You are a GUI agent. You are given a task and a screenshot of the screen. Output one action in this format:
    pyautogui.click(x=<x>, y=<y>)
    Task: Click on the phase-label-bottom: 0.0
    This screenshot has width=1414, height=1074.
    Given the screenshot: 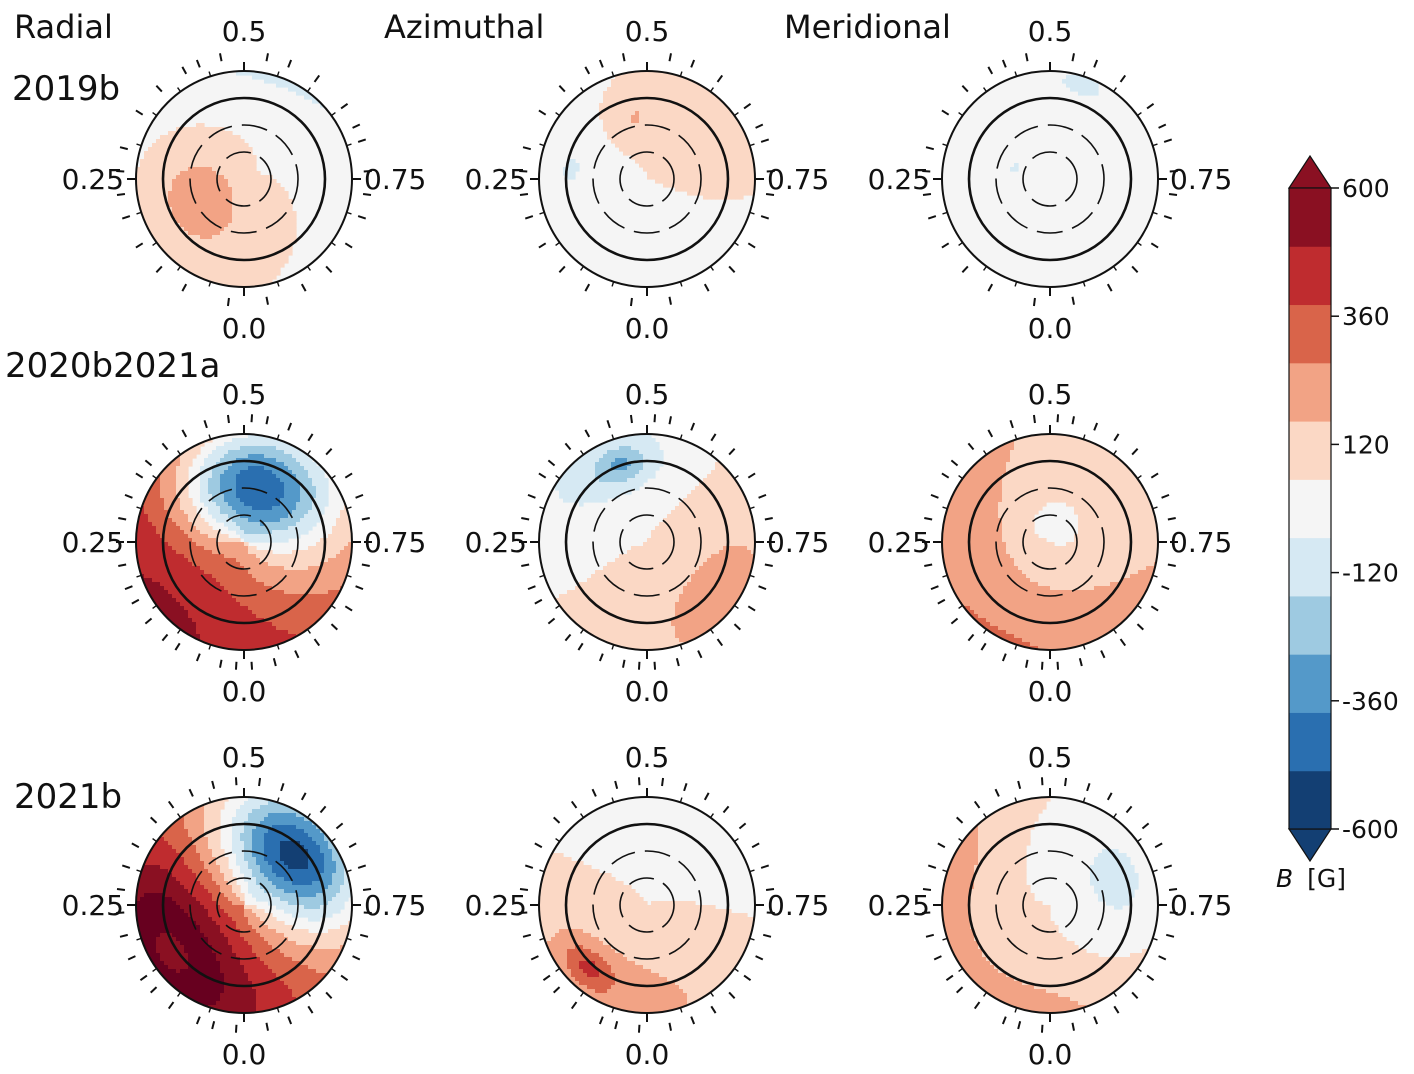 What is the action you would take?
    pyautogui.click(x=1050, y=691)
    